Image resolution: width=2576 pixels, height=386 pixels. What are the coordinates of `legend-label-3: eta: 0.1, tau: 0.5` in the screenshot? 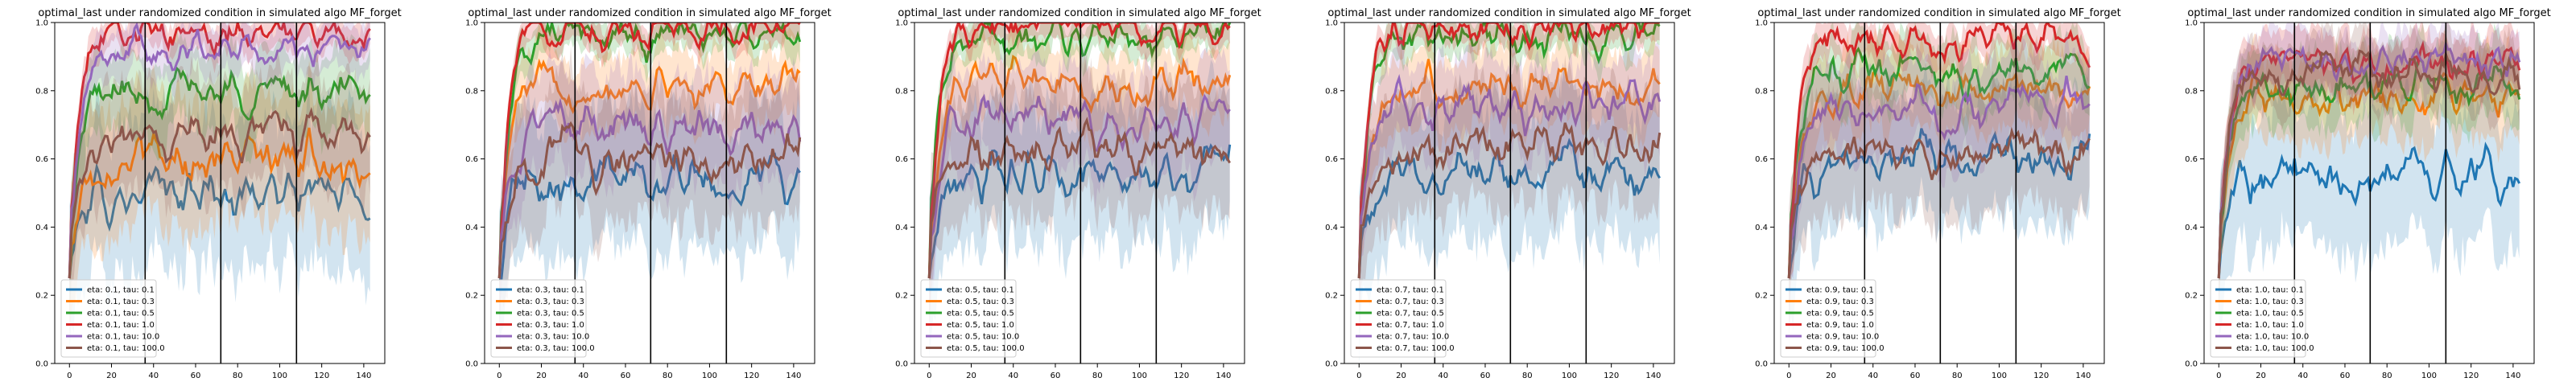 It's located at (121, 314).